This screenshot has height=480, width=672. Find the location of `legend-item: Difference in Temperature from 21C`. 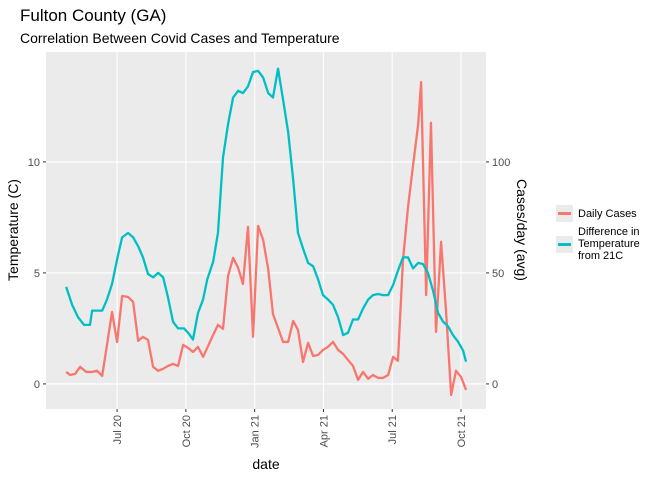

legend-item: Difference in Temperature from 21C is located at coordinates (604, 244).